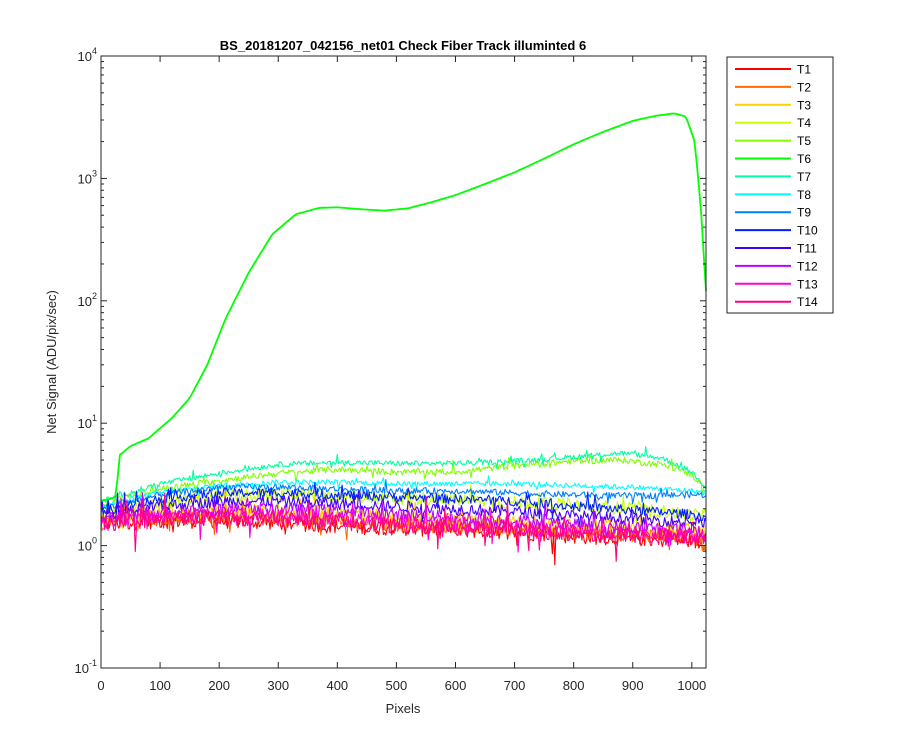  I want to click on legend-label-t11: T11, so click(807, 249).